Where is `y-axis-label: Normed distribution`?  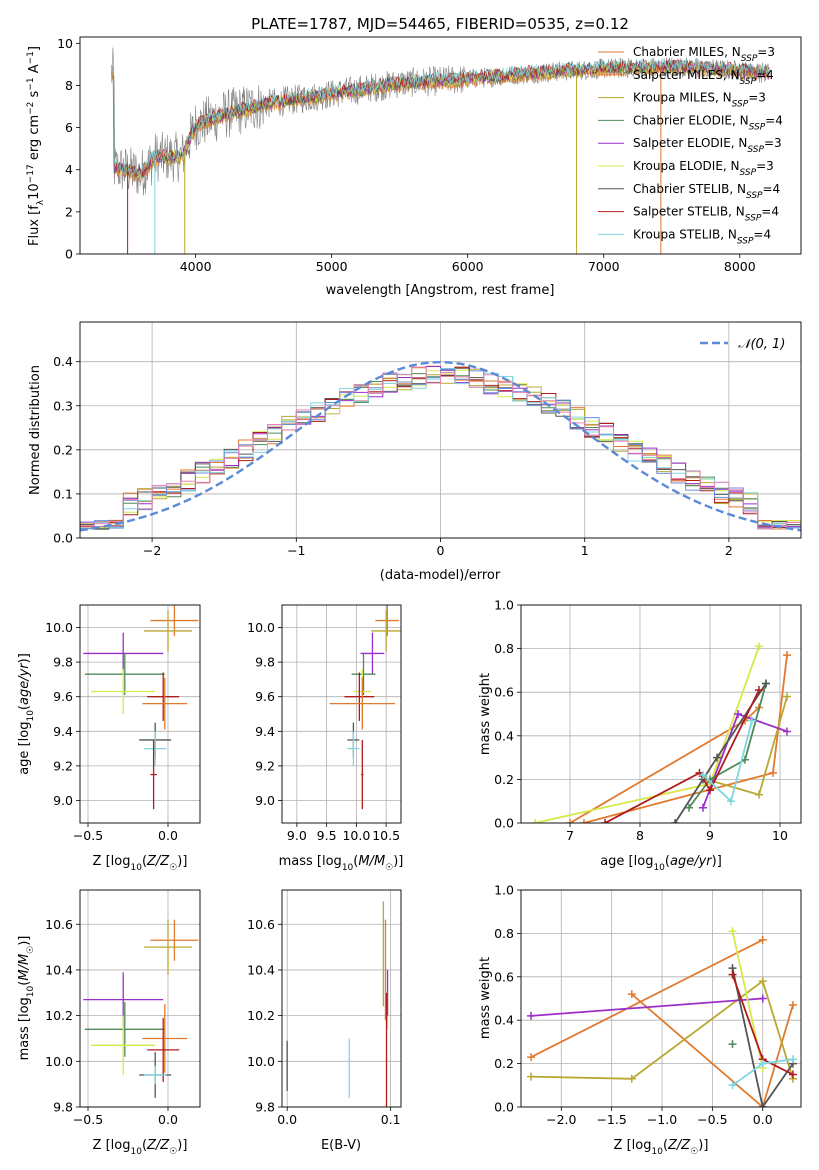
y-axis-label: Normed distribution is located at coordinates (35, 430).